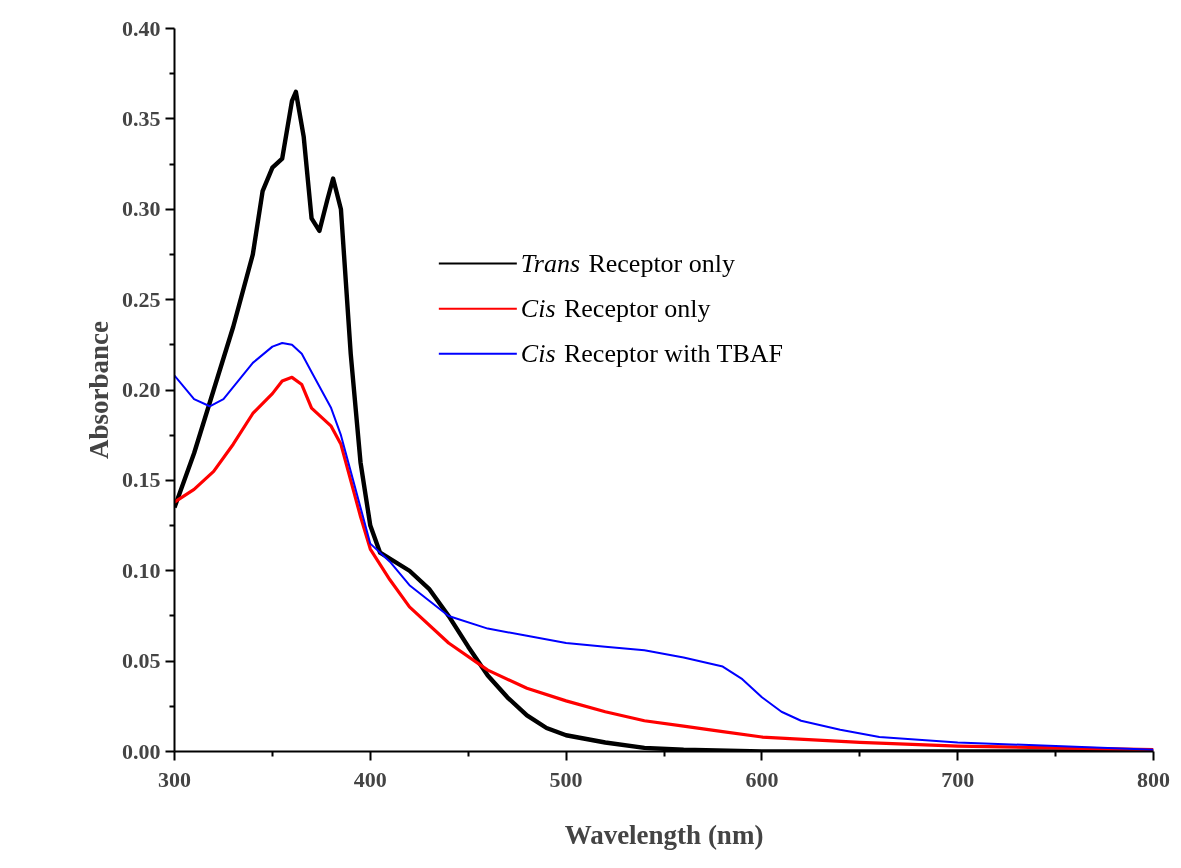 The image size is (1181, 868). Describe the element at coordinates (141, 389) in the screenshot. I see `y-tick-label: 0.20` at that location.